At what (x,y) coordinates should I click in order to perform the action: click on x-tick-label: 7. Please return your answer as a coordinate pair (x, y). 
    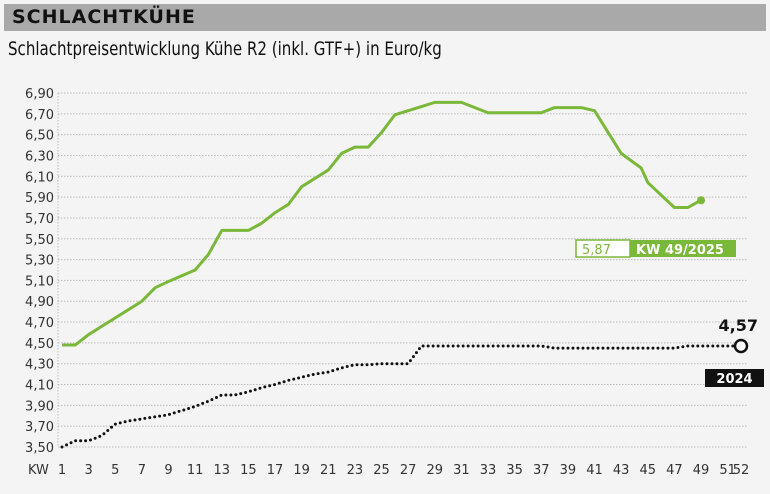
    Looking at the image, I should click on (142, 470).